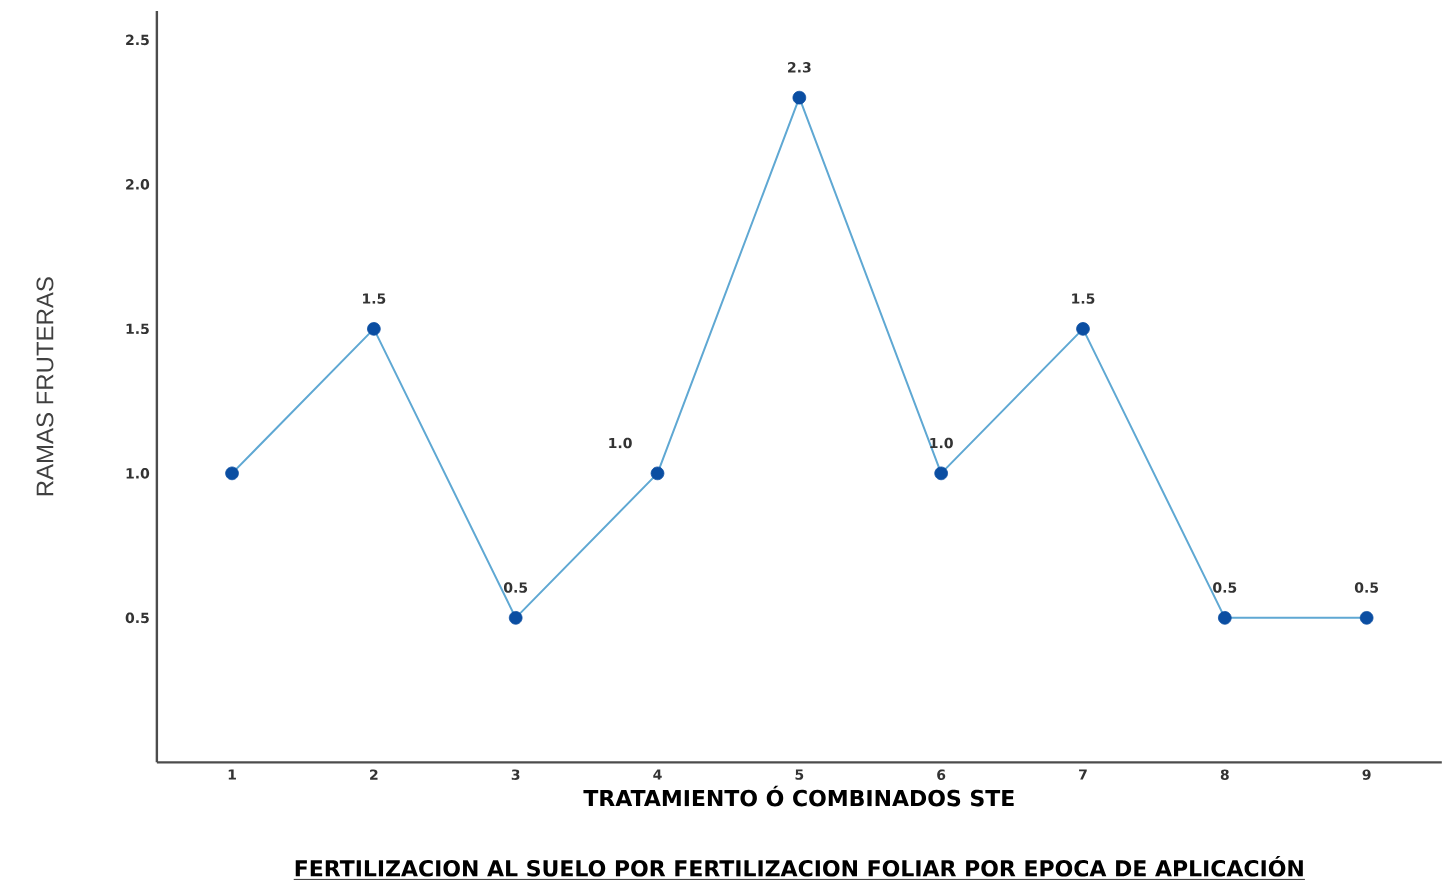 Image resolution: width=1443 pixels, height=887 pixels. I want to click on y-tick-label: 2.5, so click(137, 40).